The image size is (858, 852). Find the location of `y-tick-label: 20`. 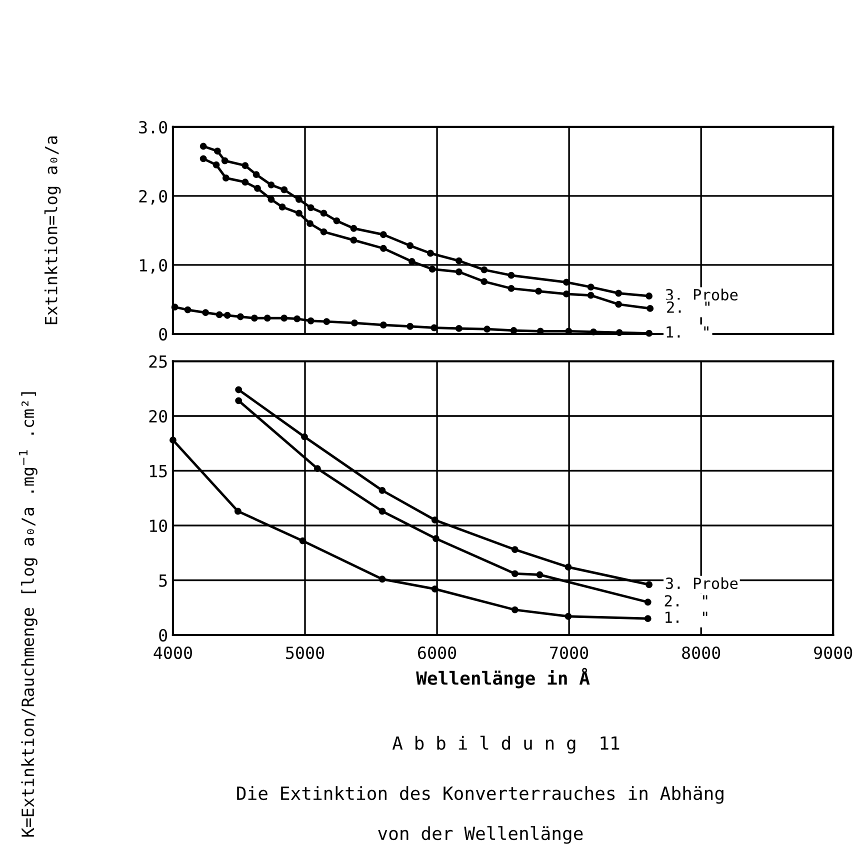

y-tick-label: 20 is located at coordinates (158, 416).